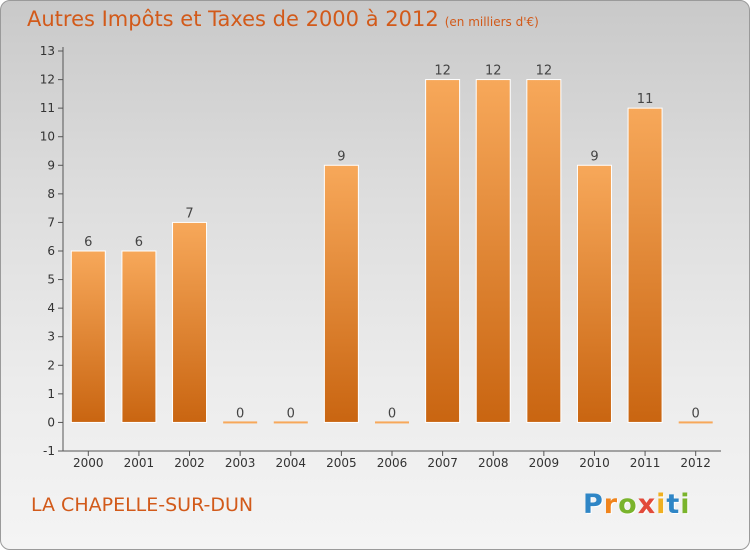  What do you see at coordinates (240, 463) in the screenshot?
I see `x-tick-label: 2003` at bounding box center [240, 463].